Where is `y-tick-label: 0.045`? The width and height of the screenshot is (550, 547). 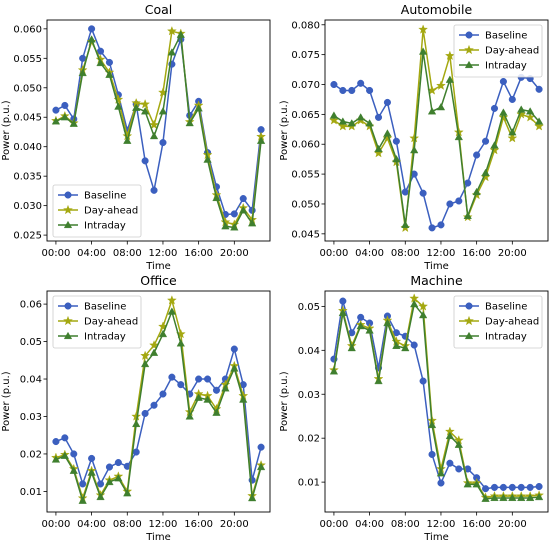 y-tick-label: 0.045 is located at coordinates (305, 234).